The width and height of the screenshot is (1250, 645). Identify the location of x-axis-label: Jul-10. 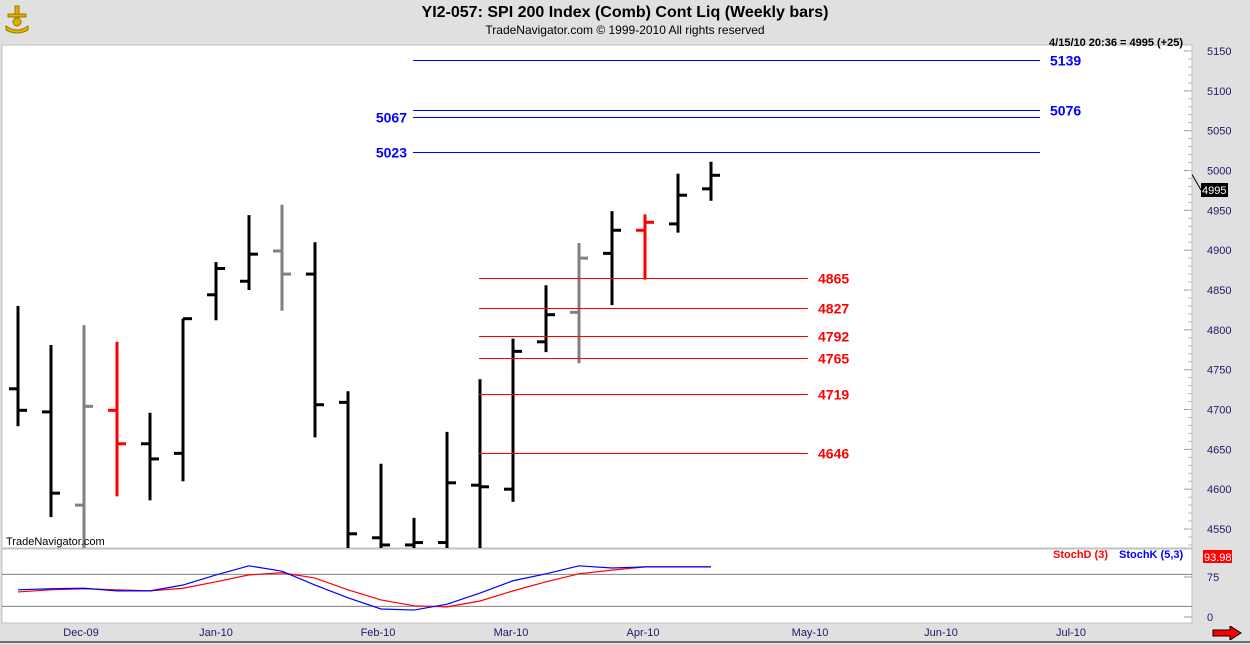
(1071, 633).